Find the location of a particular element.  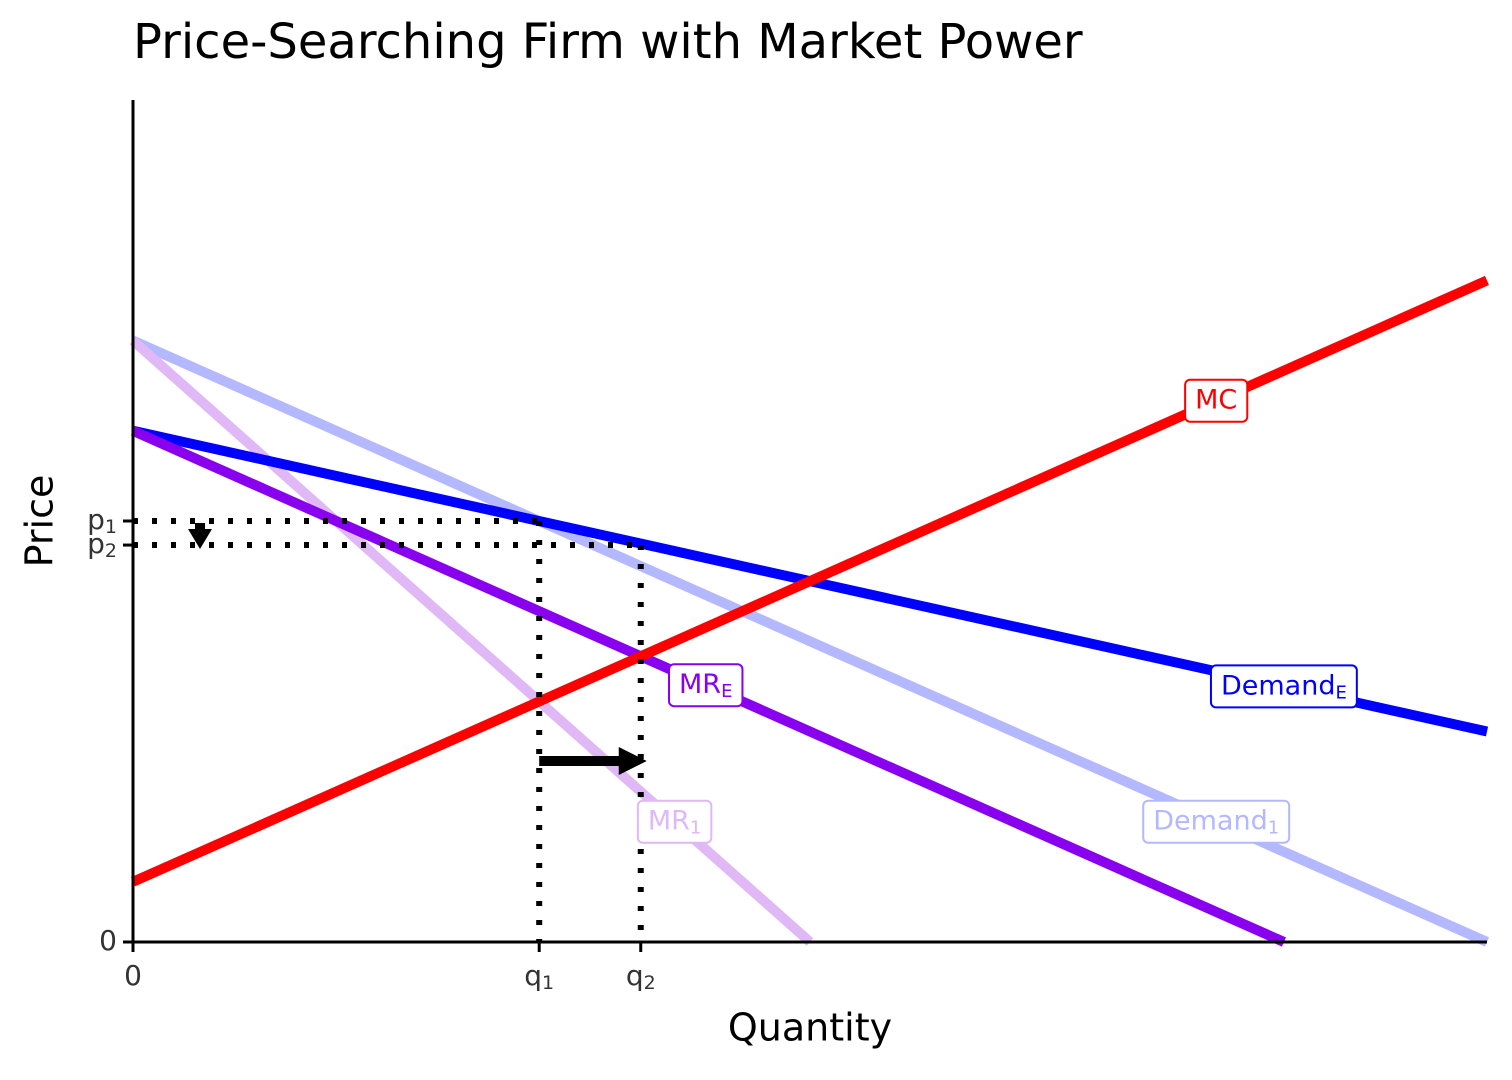

chart-title: Price-Searching Firm with Market Power is located at coordinates (608, 42).